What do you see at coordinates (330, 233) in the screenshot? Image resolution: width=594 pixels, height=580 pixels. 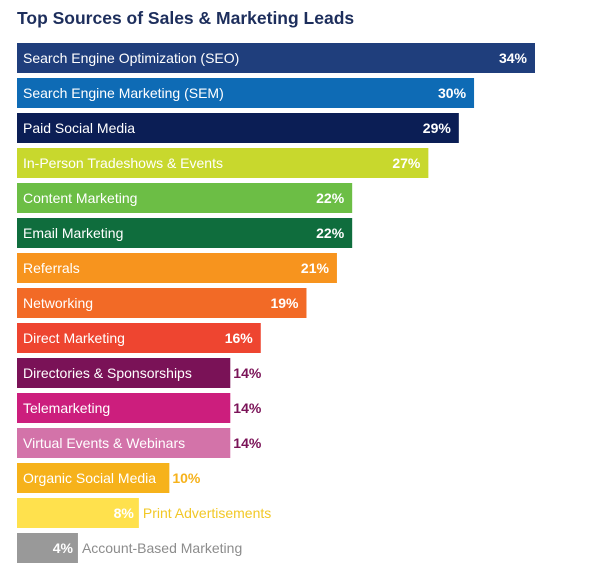 I see `value-label-email-marketing: 22%` at bounding box center [330, 233].